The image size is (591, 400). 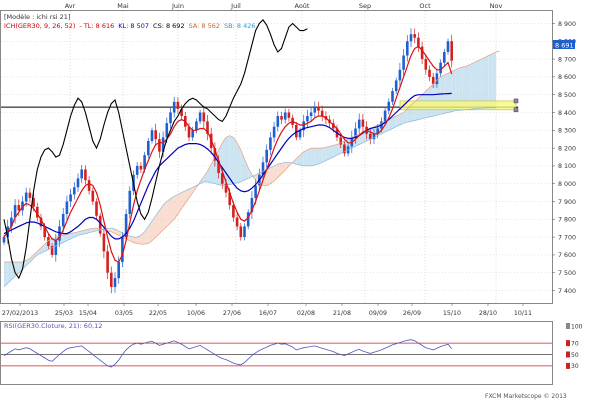 What do you see at coordinates (96, 26) in the screenshot?
I see `indicator-value: - TL: 8 616` at bounding box center [96, 26].